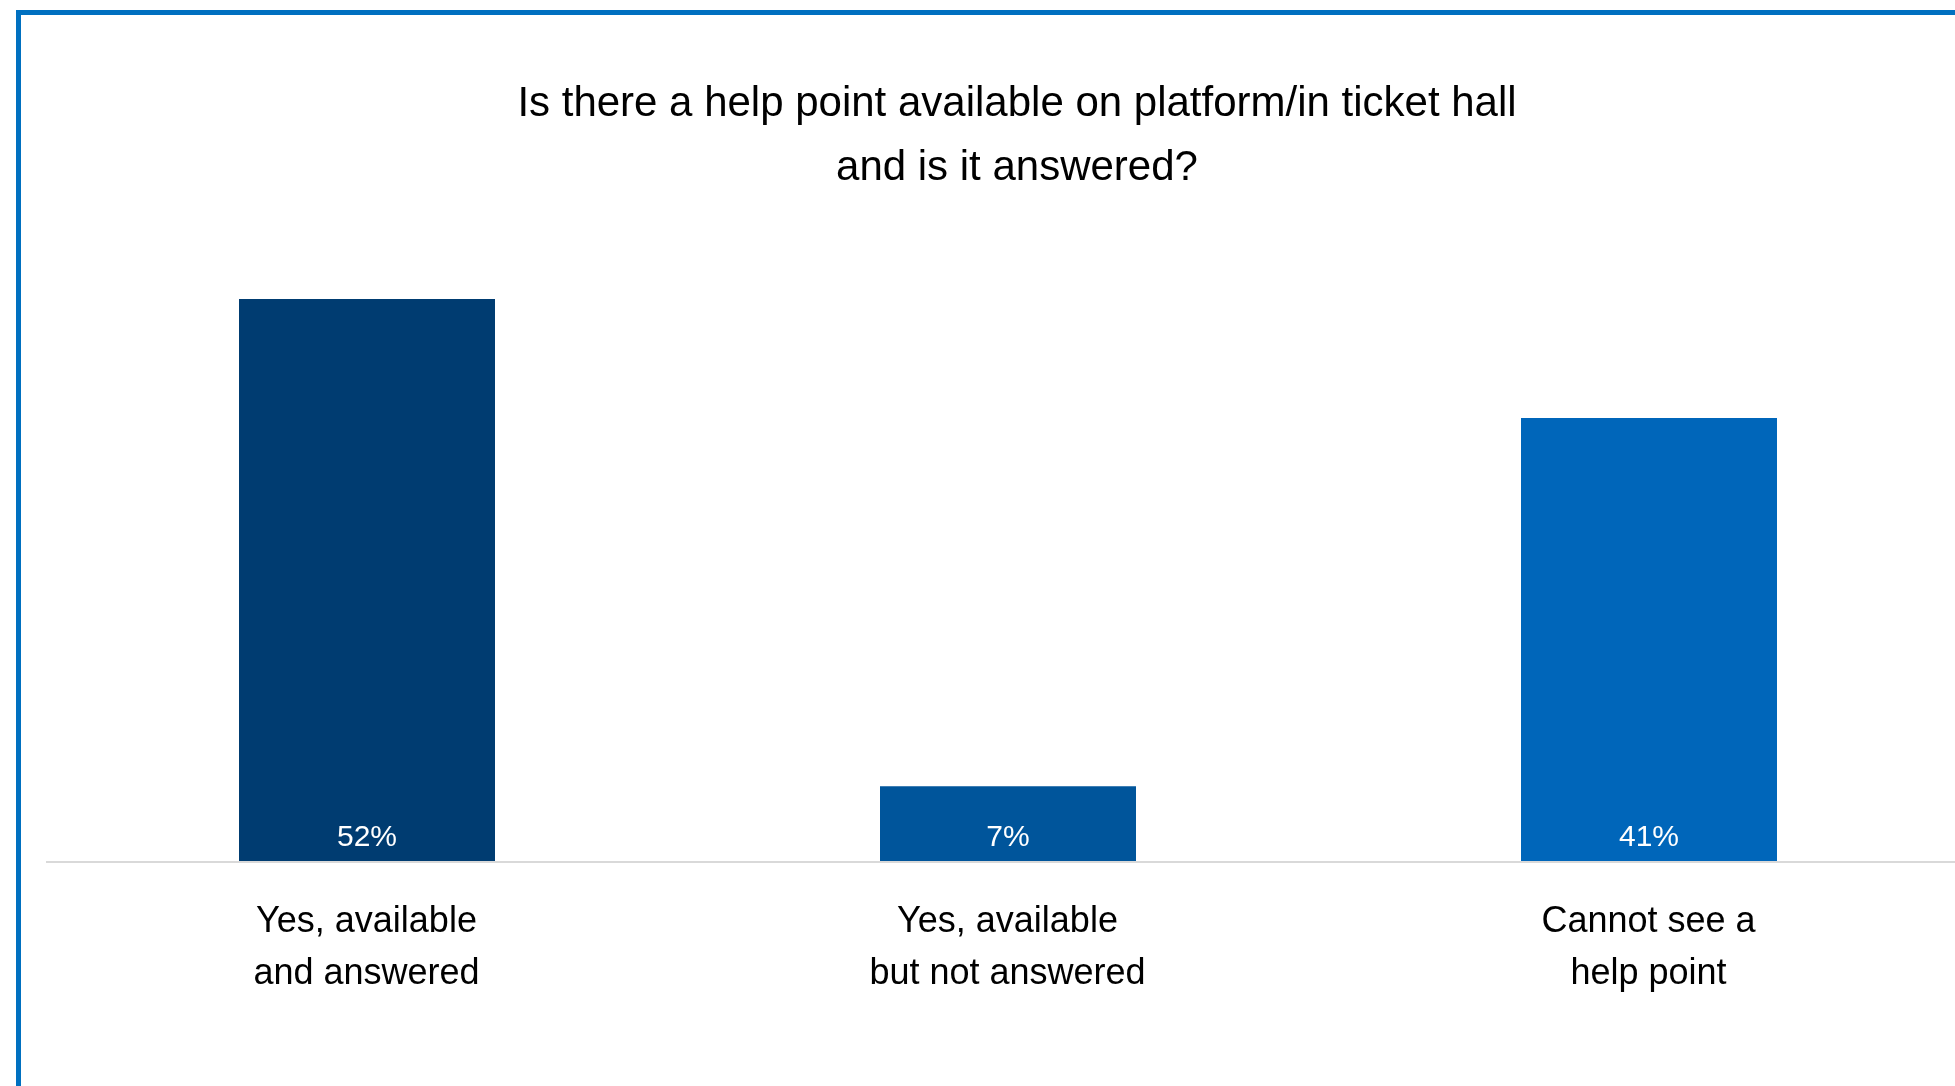  Describe the element at coordinates (1007, 945) in the screenshot. I see `x-tick-label: Yes, available but not answered` at that location.